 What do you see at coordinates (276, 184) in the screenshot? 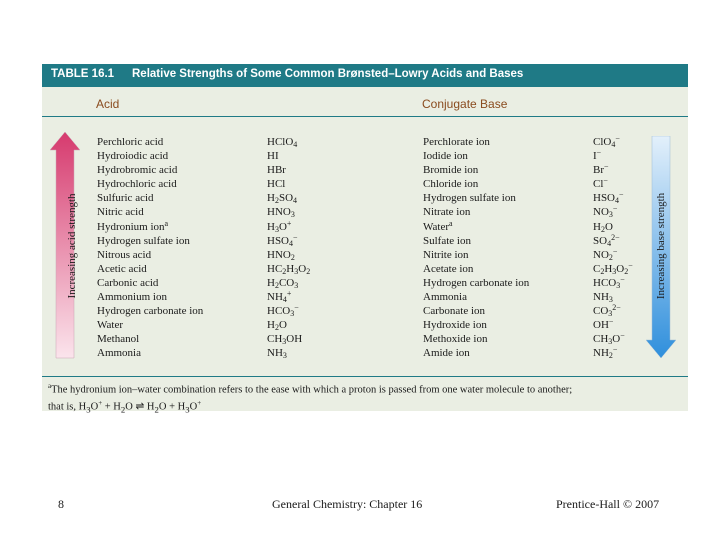
I see `acid-formula-cell: HCl` at bounding box center [276, 184].